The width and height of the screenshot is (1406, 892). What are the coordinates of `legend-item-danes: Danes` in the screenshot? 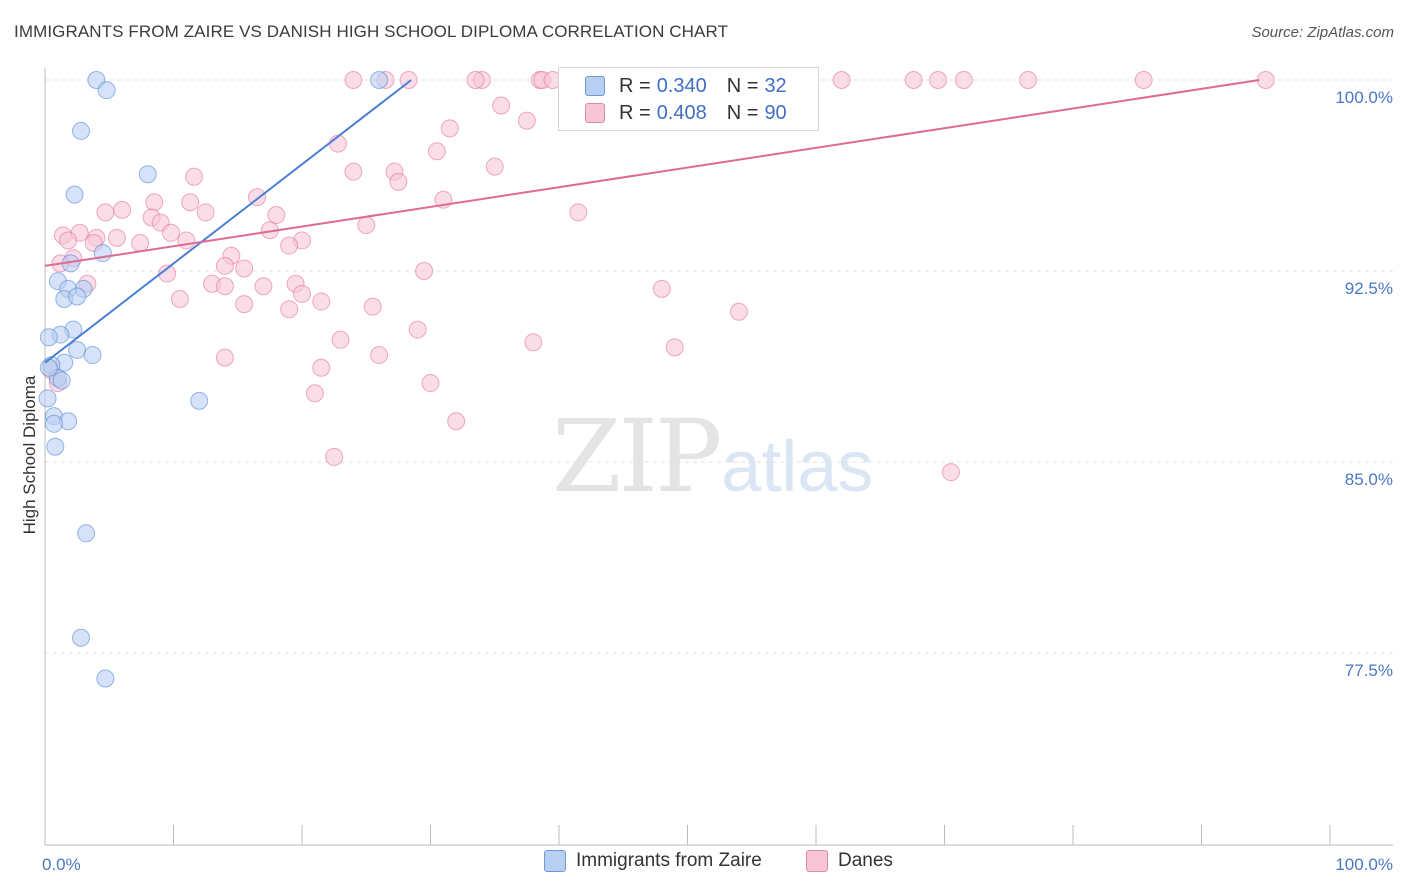 It's located at (849, 861).